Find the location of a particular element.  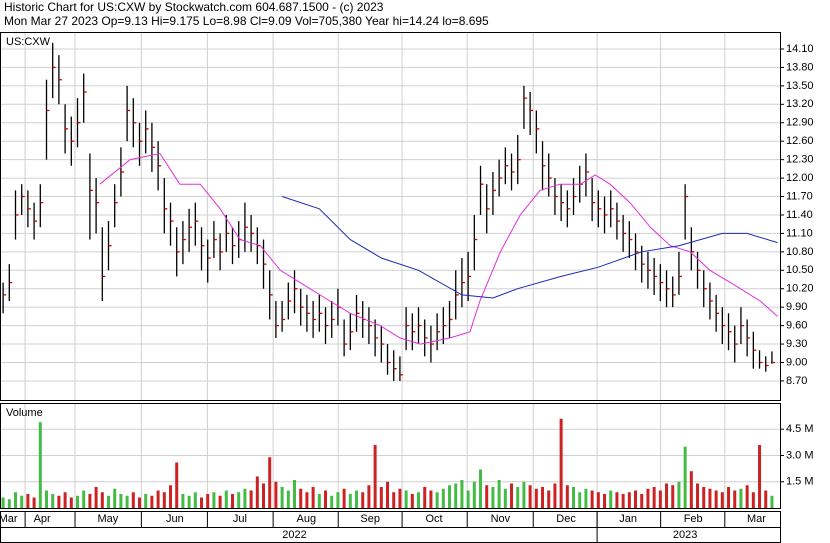

y-tick-label: 9.30 is located at coordinates (796, 344).